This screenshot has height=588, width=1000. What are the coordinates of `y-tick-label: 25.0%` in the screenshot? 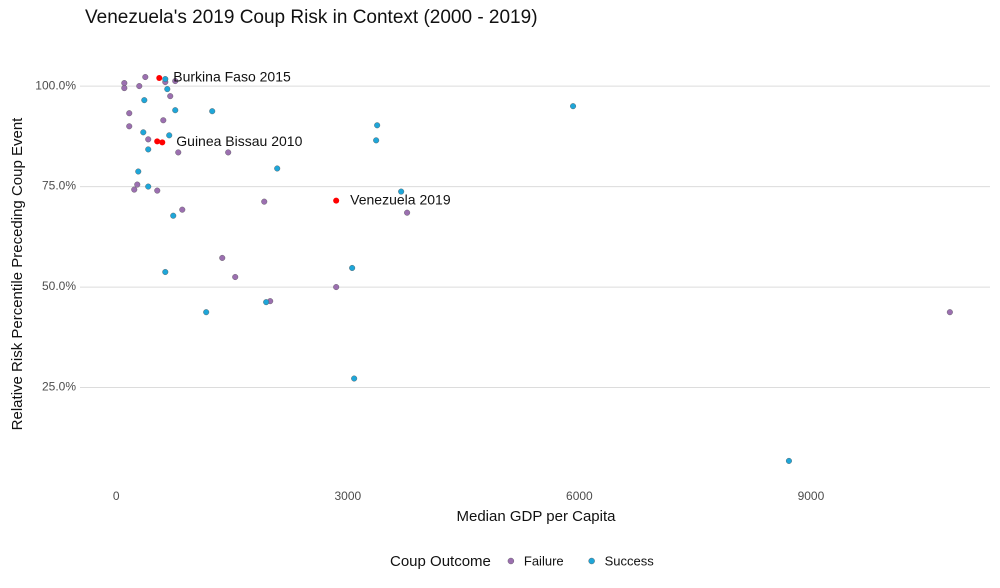 It's located at (59, 387).